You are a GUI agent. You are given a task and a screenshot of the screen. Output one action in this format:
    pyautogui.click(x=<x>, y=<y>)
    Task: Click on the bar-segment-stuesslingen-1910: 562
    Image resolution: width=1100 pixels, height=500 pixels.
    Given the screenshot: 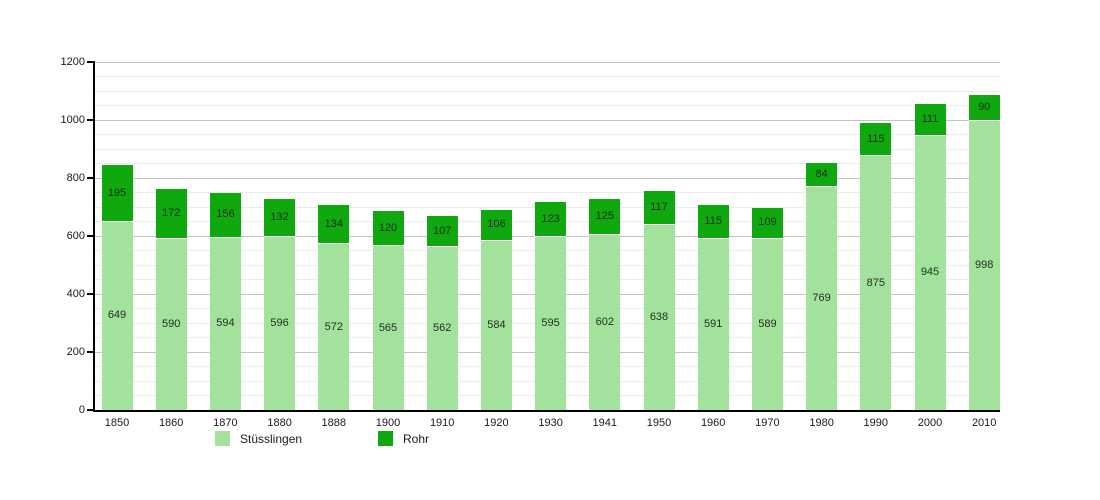 What is the action you would take?
    pyautogui.click(x=442, y=328)
    